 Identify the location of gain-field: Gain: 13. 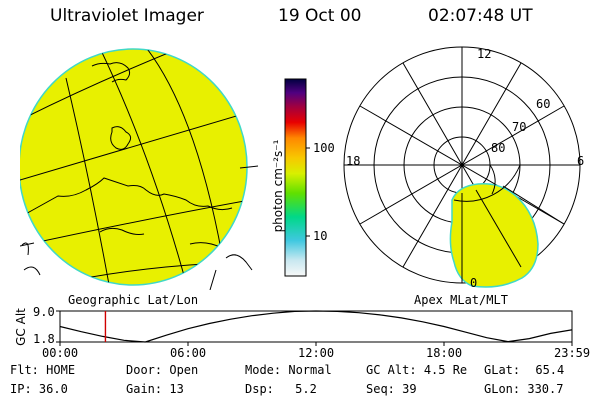
(155, 389).